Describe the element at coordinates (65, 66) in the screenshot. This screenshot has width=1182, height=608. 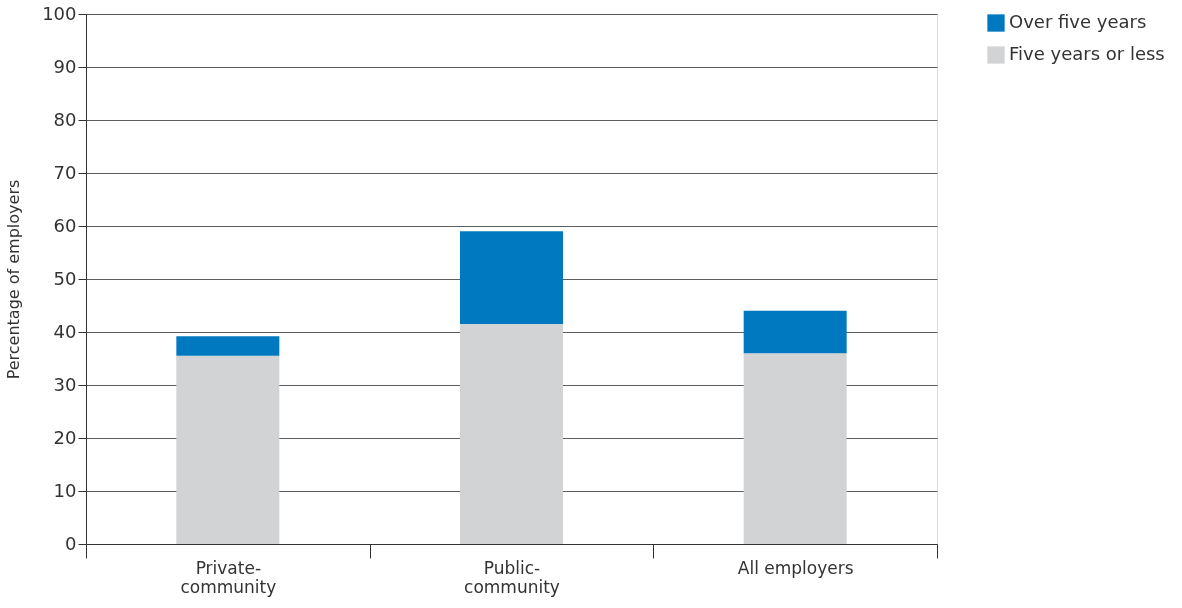
I see `y-tick-label: 90` at that location.